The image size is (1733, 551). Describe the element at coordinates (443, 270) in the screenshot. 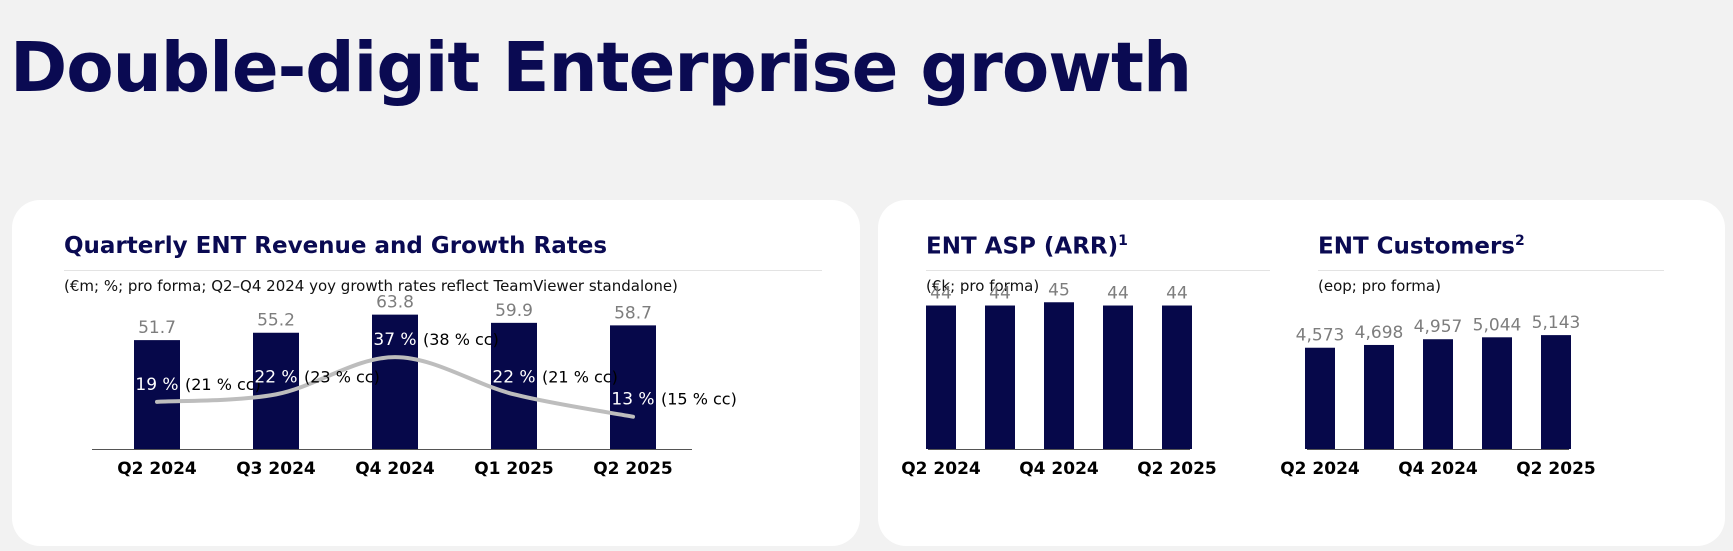

I see `revenue-title-rule` at that location.